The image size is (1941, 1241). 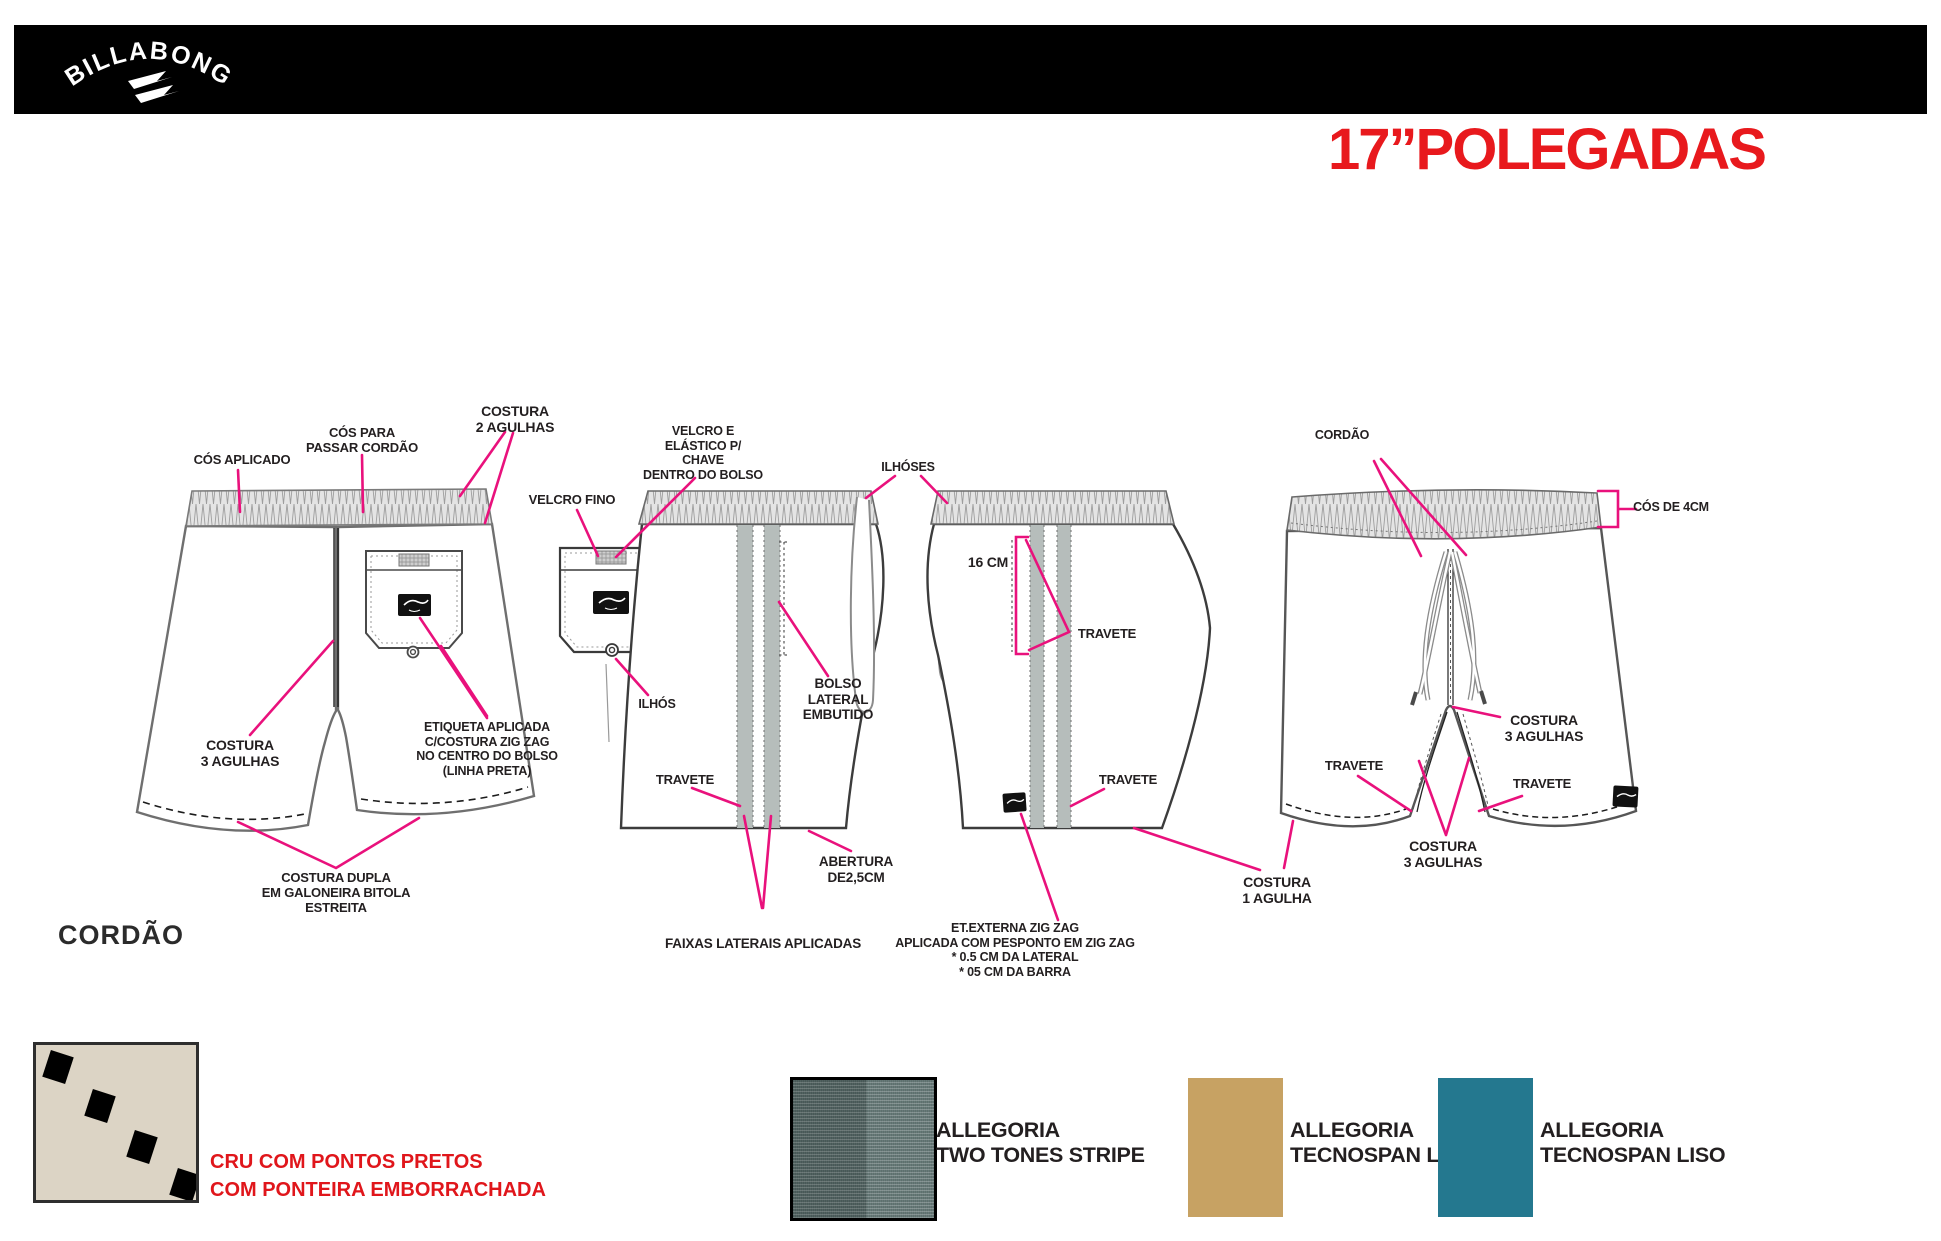 I want to click on billabong-logo: BILLABONG, so click(x=148, y=70).